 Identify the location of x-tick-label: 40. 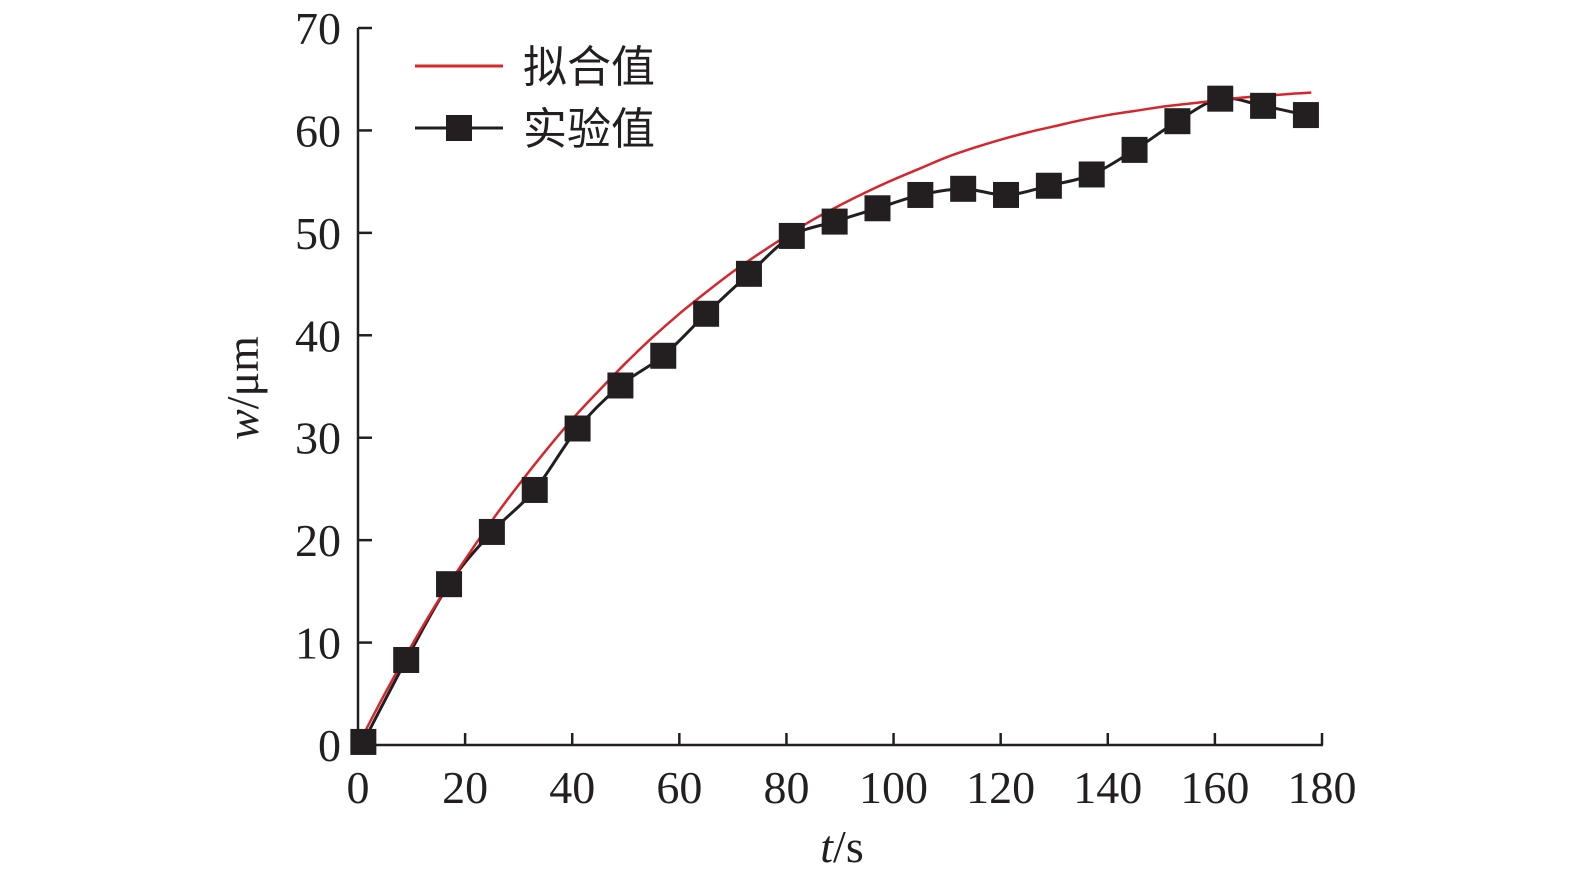
(572, 787).